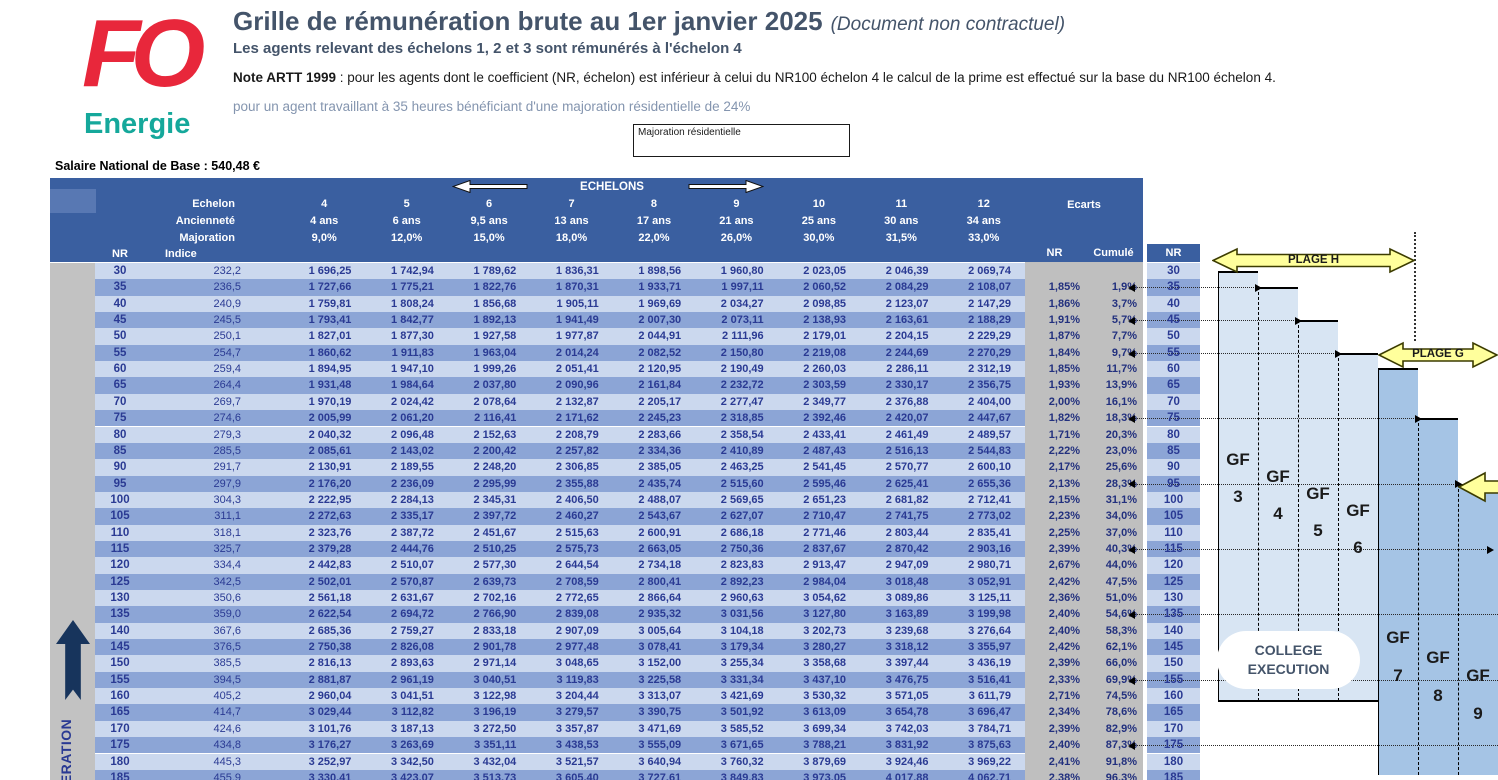  I want to click on salary-cell: 2 295,99, so click(495, 483).